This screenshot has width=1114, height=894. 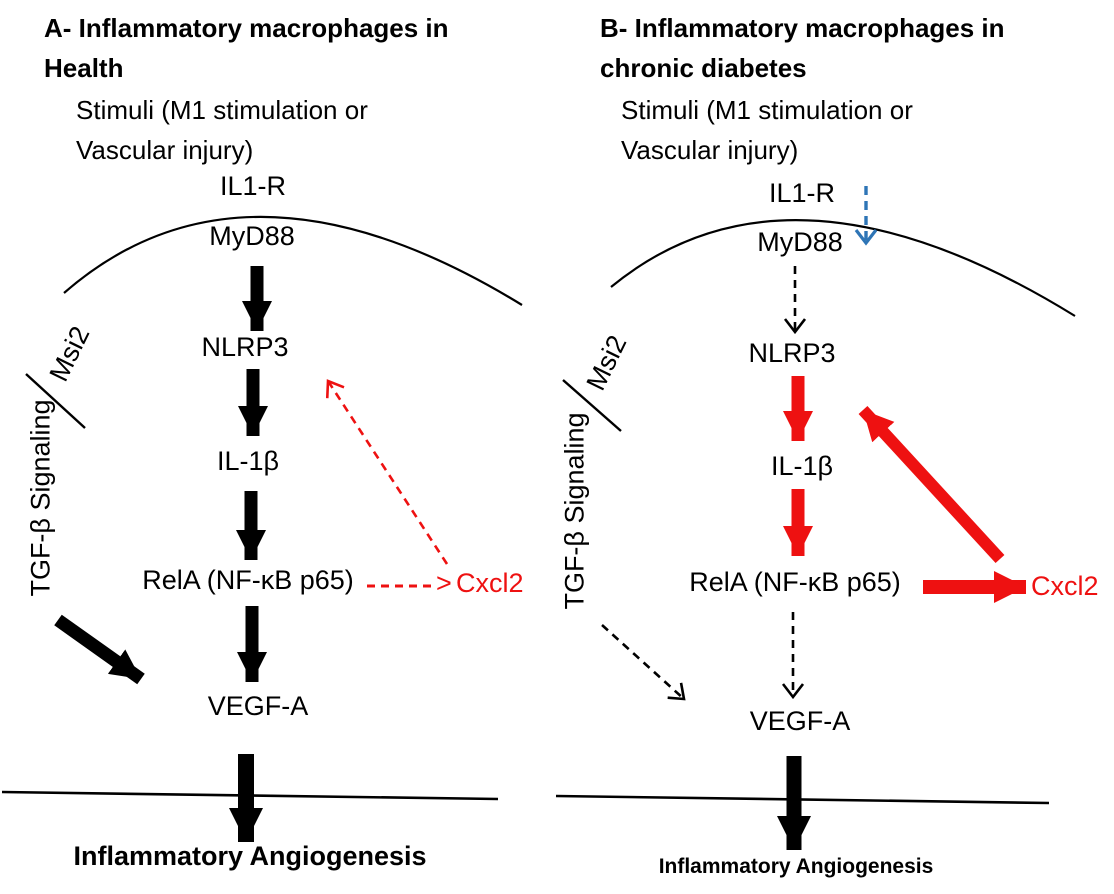 What do you see at coordinates (802, 799) in the screenshot?
I see `baseline-b` at bounding box center [802, 799].